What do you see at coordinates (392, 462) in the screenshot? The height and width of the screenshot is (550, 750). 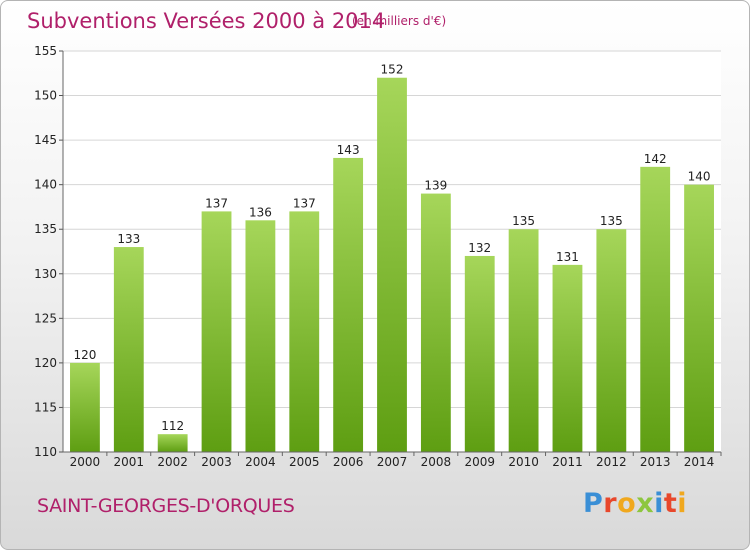 I see `x-tick-label: 2007` at bounding box center [392, 462].